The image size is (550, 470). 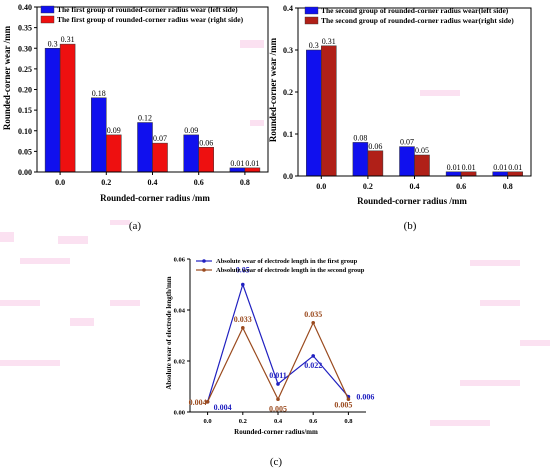 What do you see at coordinates (160, 138) in the screenshot?
I see `data-label-a-s1-2: 0.07` at bounding box center [160, 138].